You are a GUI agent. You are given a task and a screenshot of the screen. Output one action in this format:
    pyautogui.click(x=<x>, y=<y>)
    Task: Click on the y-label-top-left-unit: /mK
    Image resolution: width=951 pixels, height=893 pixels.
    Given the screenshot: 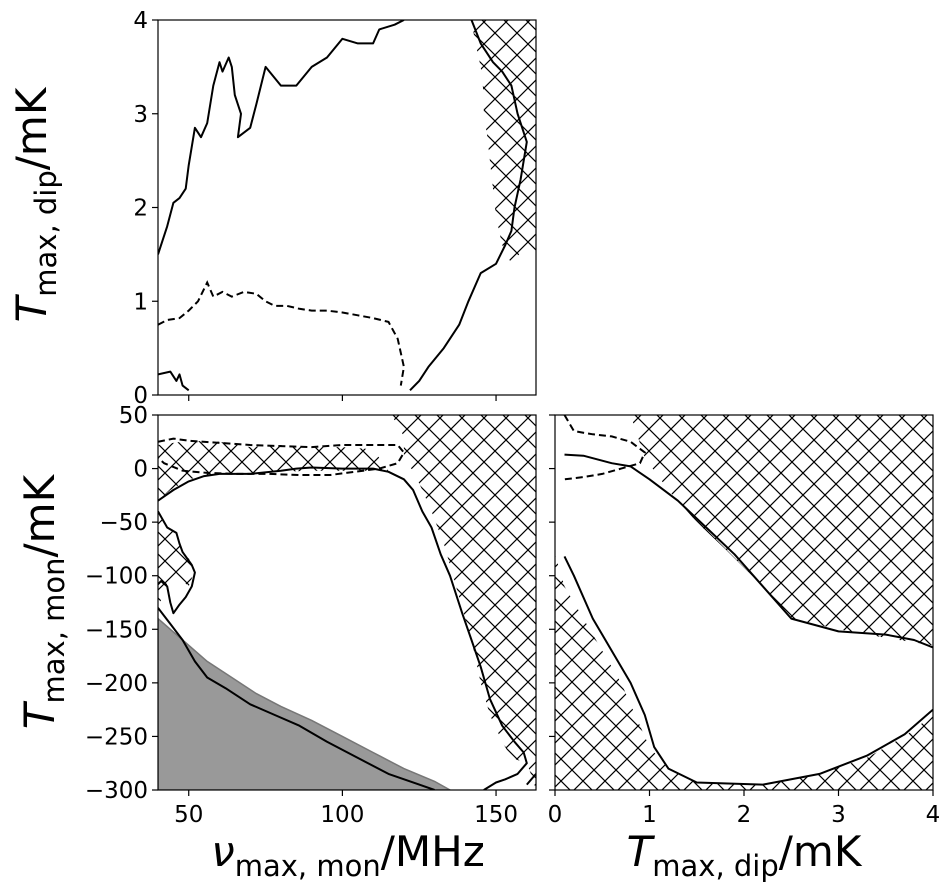 What is the action you would take?
    pyautogui.click(x=31, y=128)
    